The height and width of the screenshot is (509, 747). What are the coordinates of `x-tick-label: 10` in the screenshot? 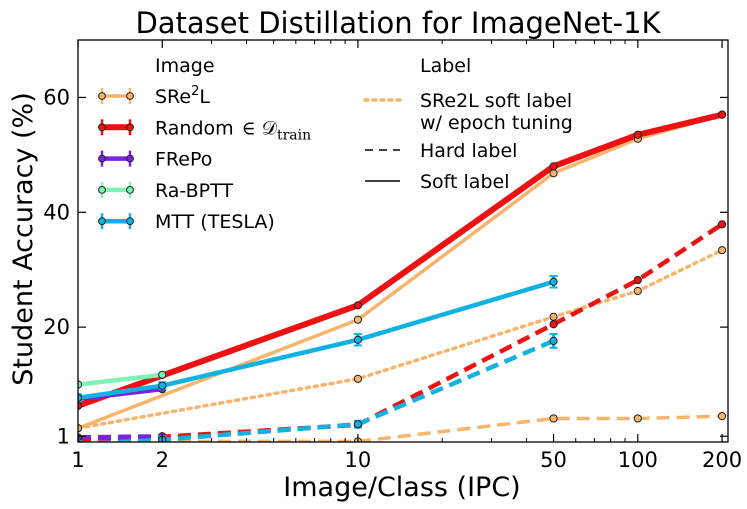 It's located at (358, 460).